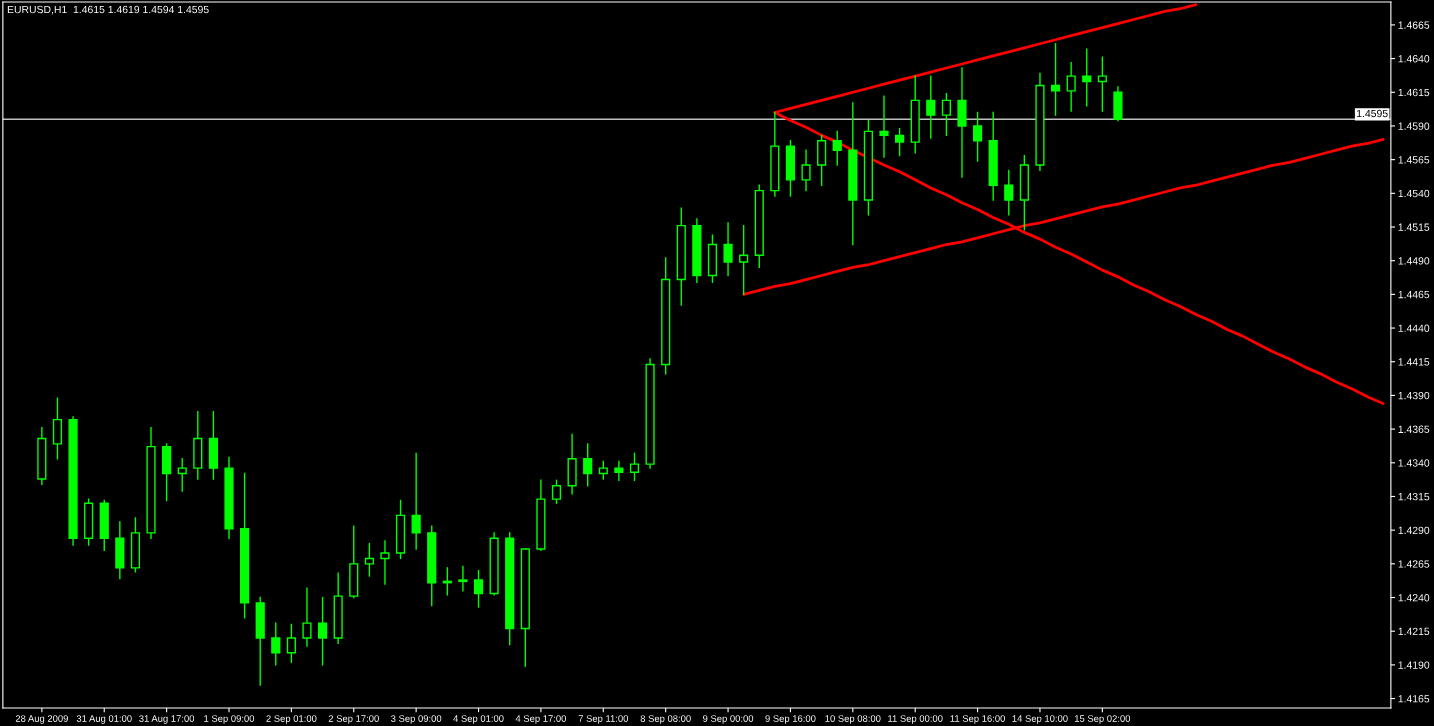 This screenshot has width=1434, height=726. I want to click on x-tick-label: 10 Sep 08:00, so click(853, 719).